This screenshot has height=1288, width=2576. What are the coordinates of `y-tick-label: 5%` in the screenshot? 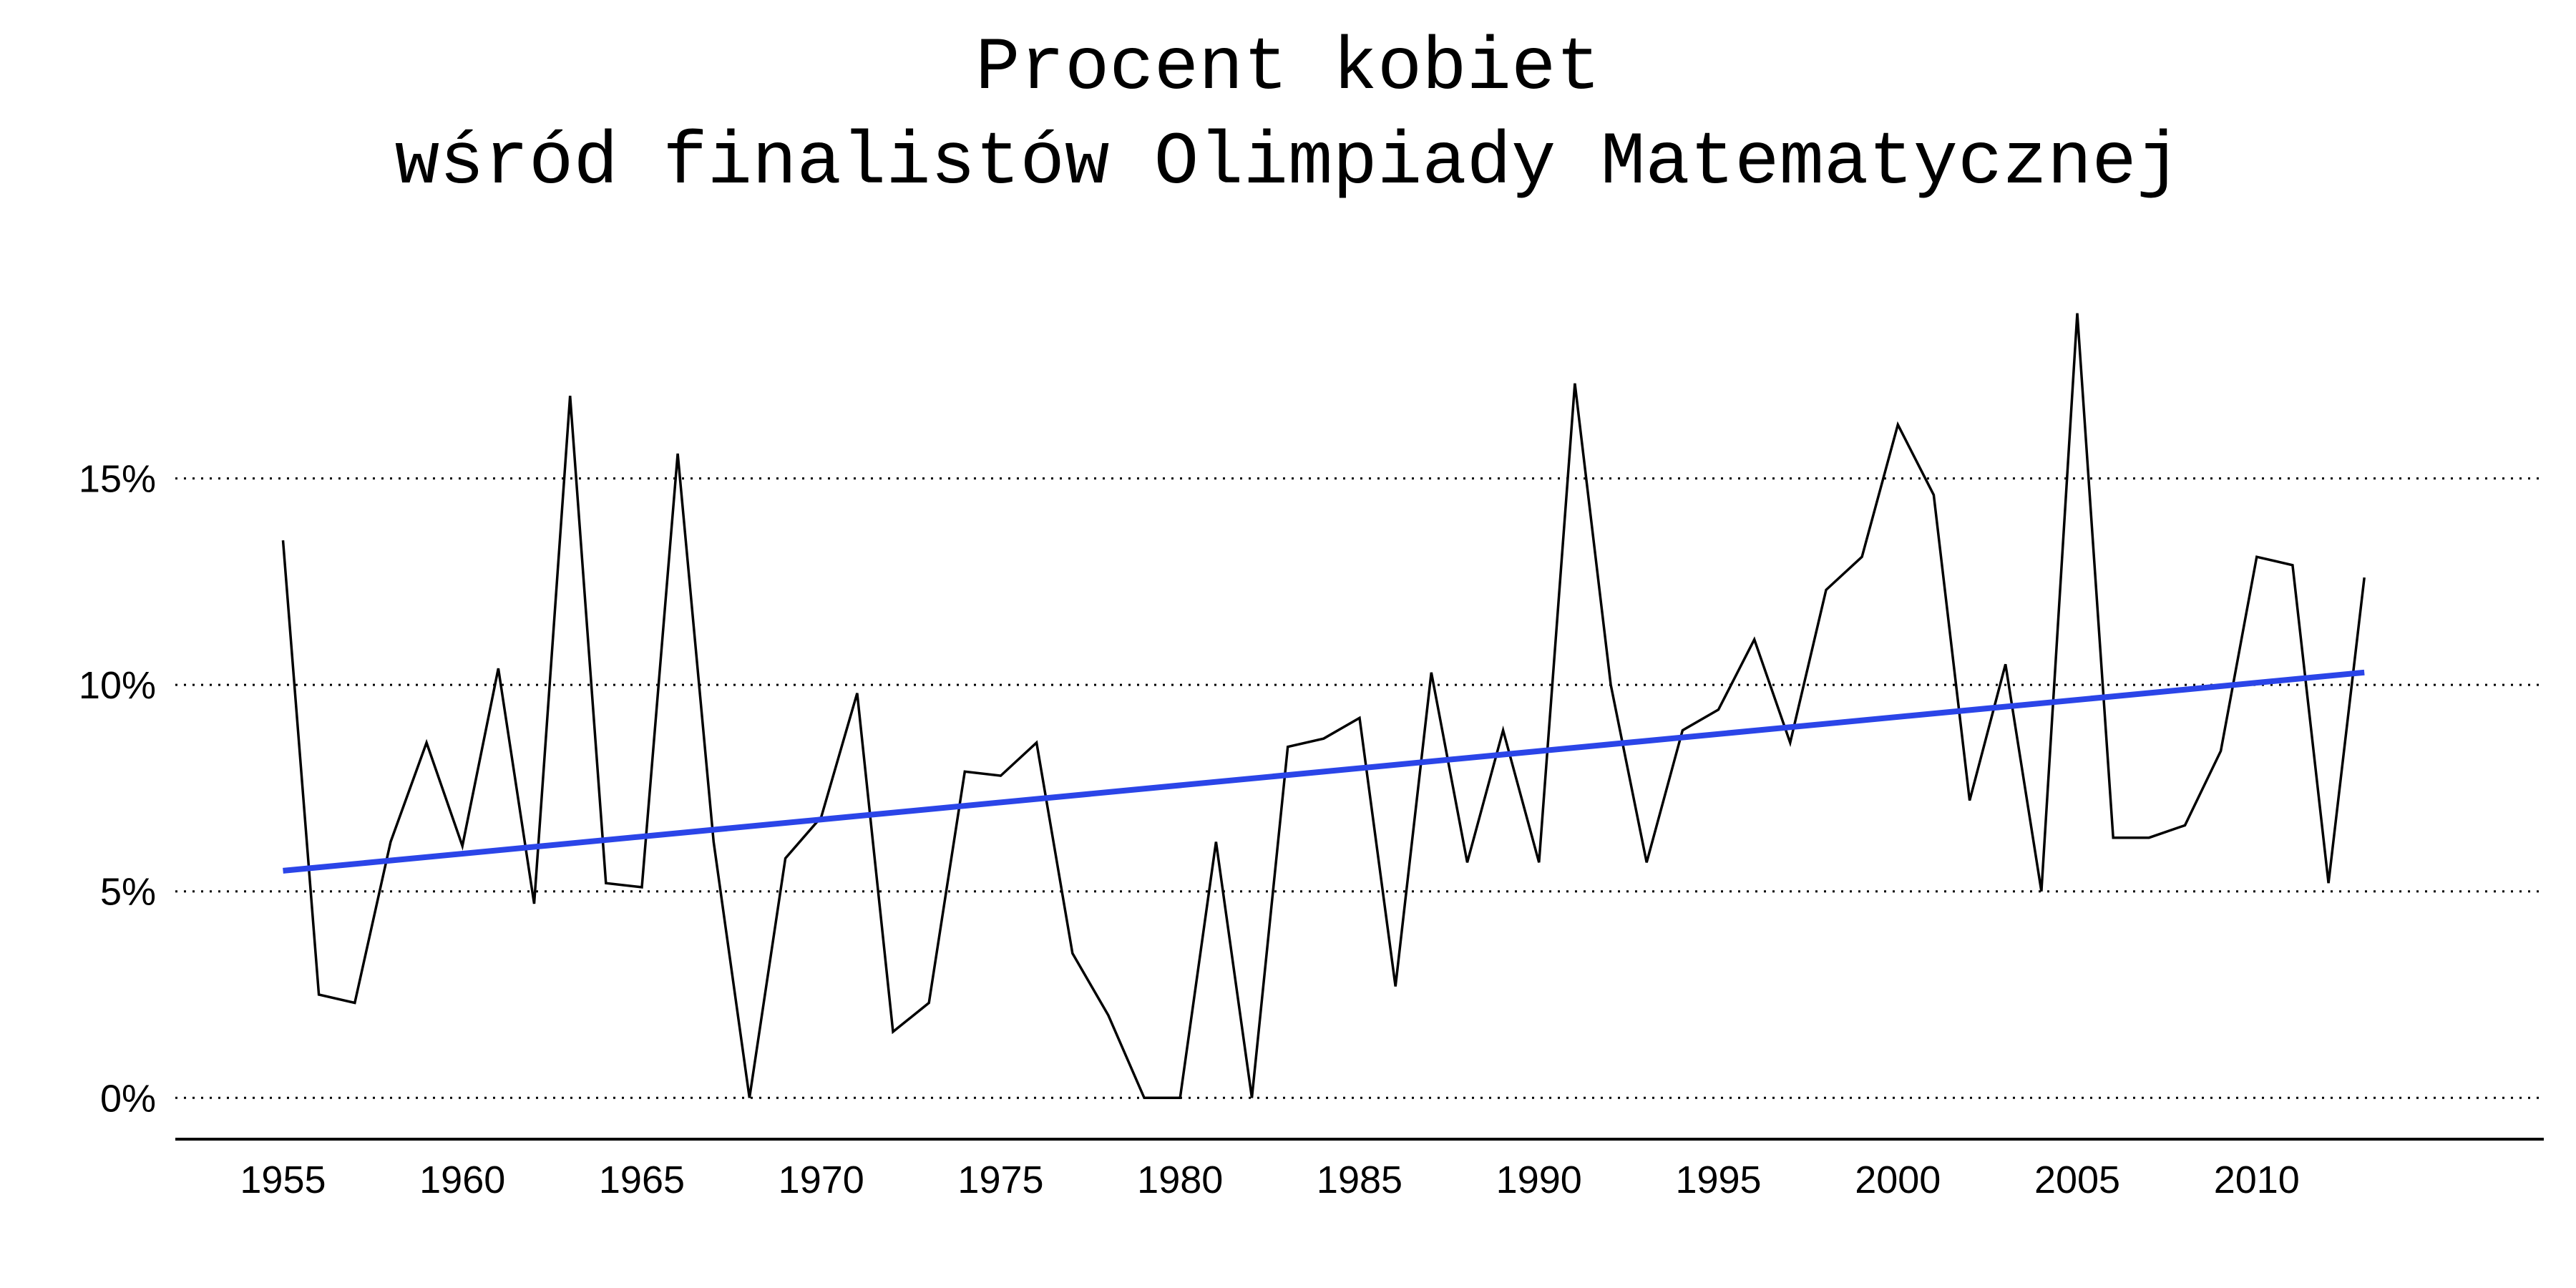 It's located at (128, 892).